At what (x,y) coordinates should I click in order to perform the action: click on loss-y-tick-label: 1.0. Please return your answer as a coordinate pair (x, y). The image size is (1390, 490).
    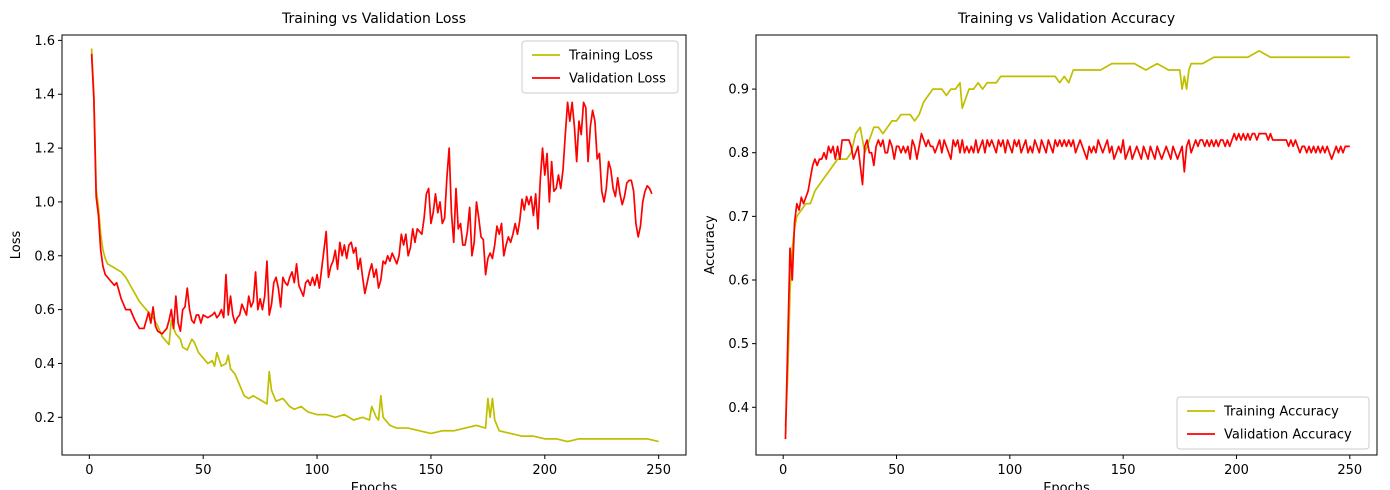
    Looking at the image, I should click on (44, 202).